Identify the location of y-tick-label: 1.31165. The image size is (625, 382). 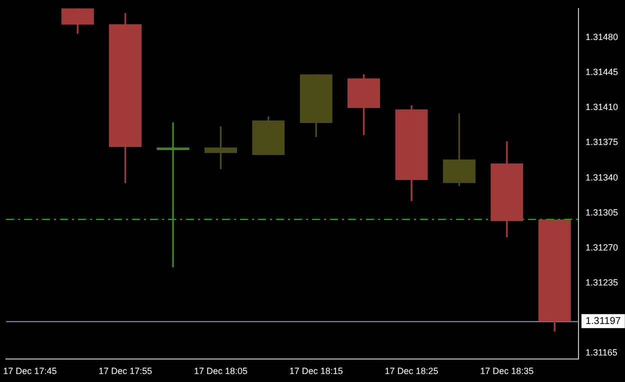
(601, 353).